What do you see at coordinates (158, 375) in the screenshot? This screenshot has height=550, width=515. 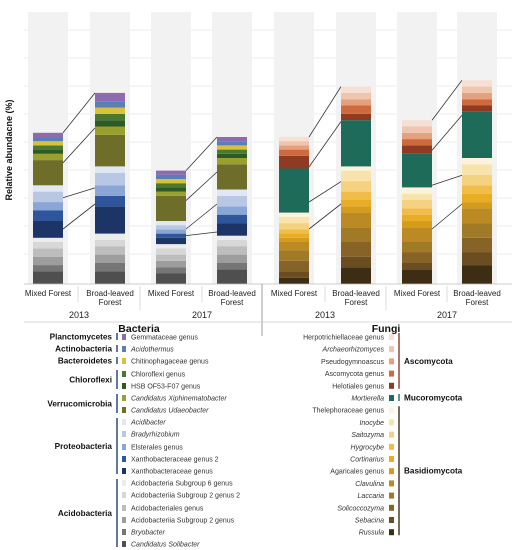 I see `legend-label: Chloroflexi genus` at bounding box center [158, 375].